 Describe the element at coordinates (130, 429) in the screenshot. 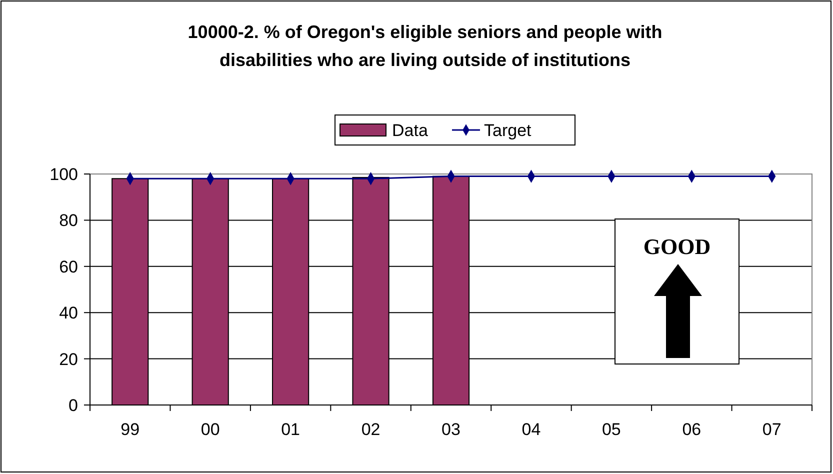

I see `x-tick-label: 99` at that location.